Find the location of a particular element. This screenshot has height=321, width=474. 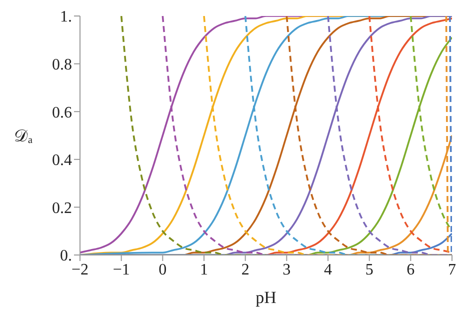

x-tick-label: 7 is located at coordinates (452, 269).